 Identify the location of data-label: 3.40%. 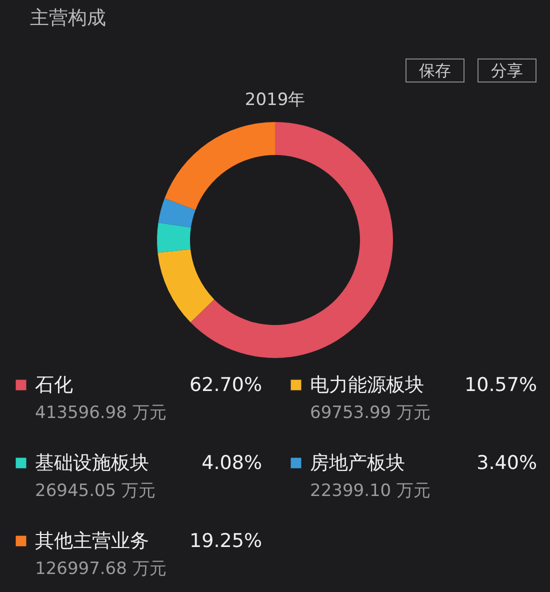
(506, 463).